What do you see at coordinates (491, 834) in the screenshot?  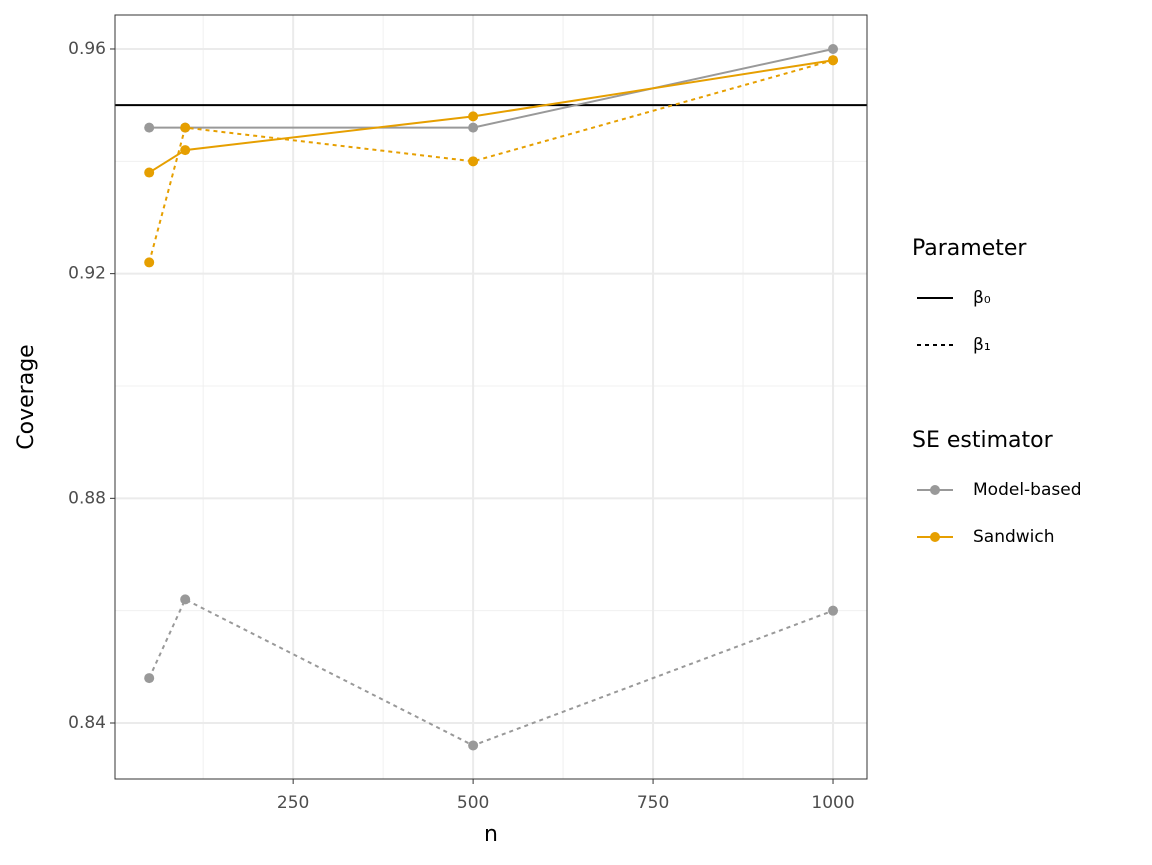 I see `x-axis-title: n` at bounding box center [491, 834].